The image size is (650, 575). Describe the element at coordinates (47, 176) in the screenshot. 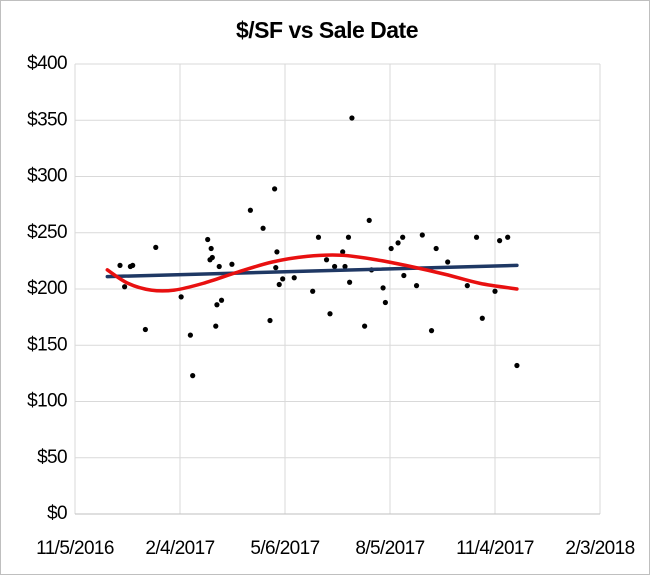

I see `y-tick-label: $300` at that location.